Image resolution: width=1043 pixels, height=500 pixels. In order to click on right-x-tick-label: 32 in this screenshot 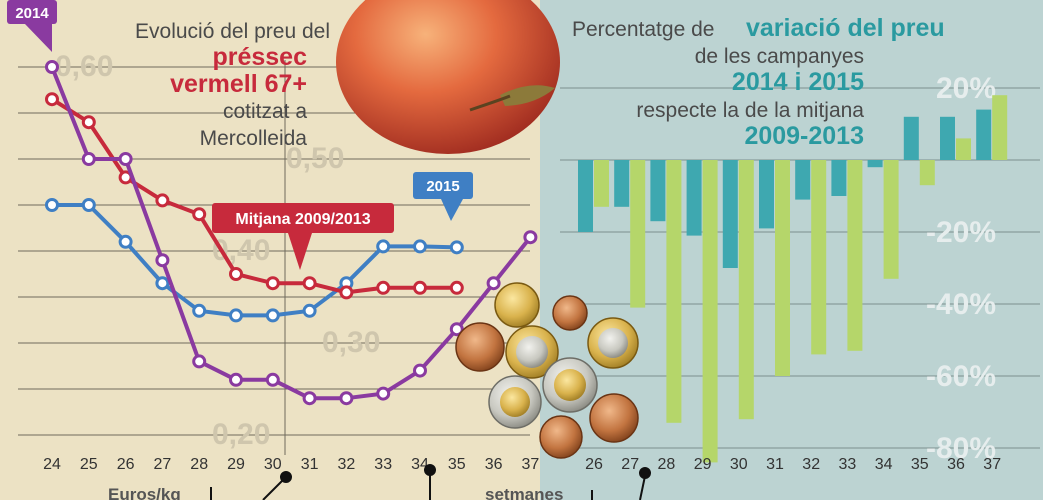, I will do `click(811, 464)`.